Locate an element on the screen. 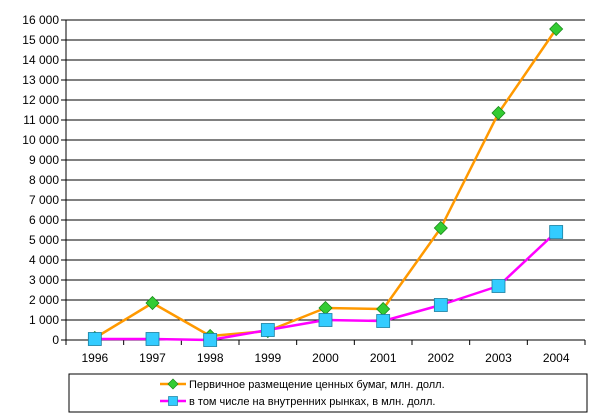 The height and width of the screenshot is (418, 601). y-tick-label: 10 000 is located at coordinates (40, 140).